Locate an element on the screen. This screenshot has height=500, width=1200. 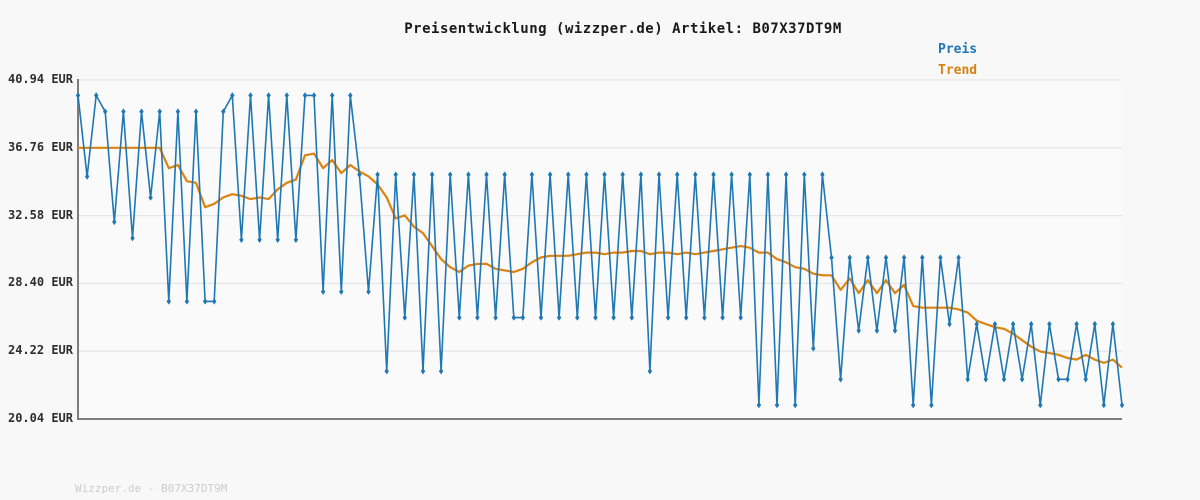
y-axis-tick-label: 36.76 EUR is located at coordinates (40, 146).